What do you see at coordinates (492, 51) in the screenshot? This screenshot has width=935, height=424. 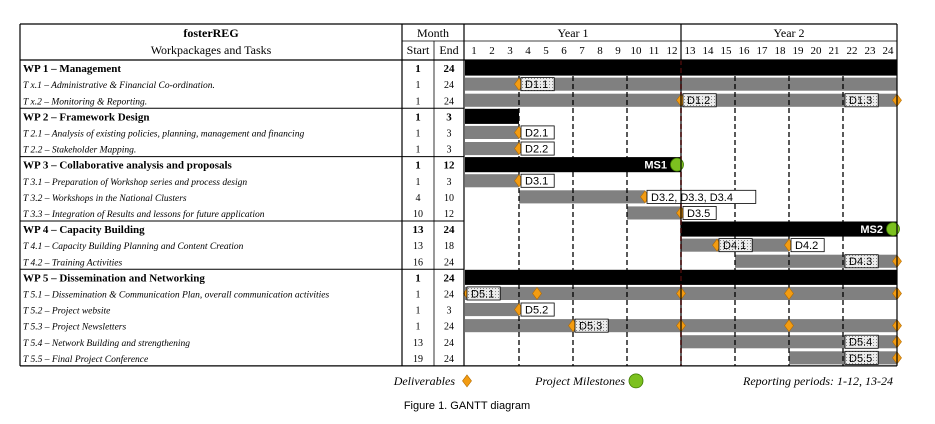 I see `month-tick-label: 2` at bounding box center [492, 51].